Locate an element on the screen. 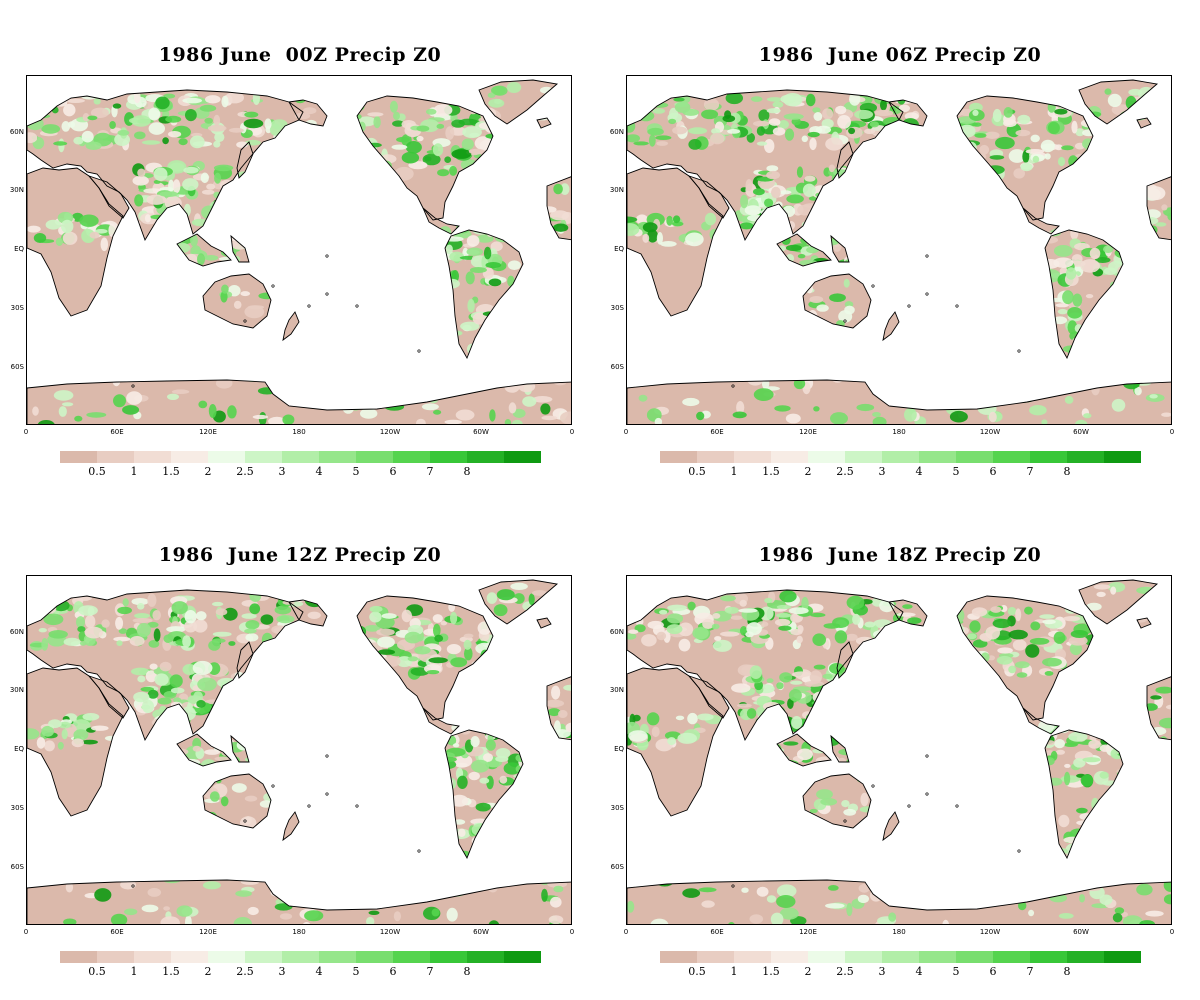  panel-title: 1986 June 12Z Precip Z0 is located at coordinates (300, 555).